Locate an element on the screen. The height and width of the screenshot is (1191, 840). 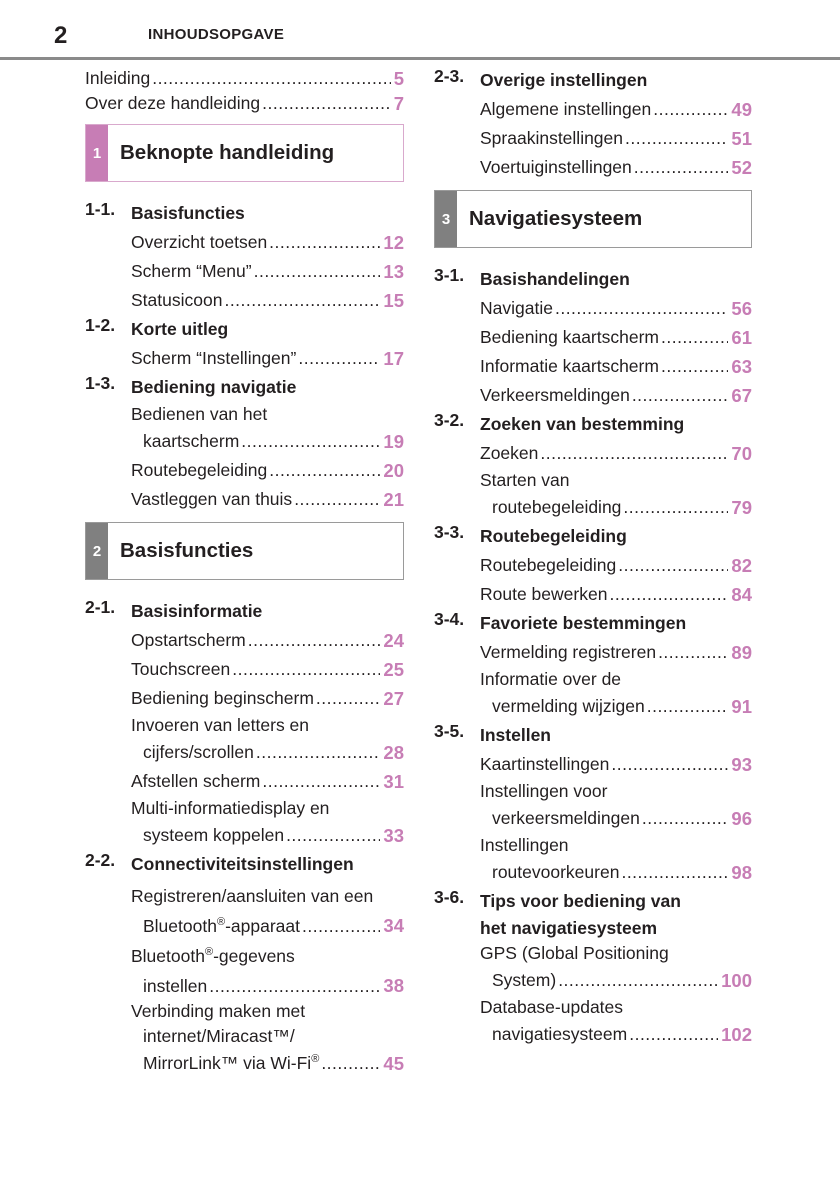
toc-entry: Starten van routebegeleiding 79 is located at coordinates (593, 495).